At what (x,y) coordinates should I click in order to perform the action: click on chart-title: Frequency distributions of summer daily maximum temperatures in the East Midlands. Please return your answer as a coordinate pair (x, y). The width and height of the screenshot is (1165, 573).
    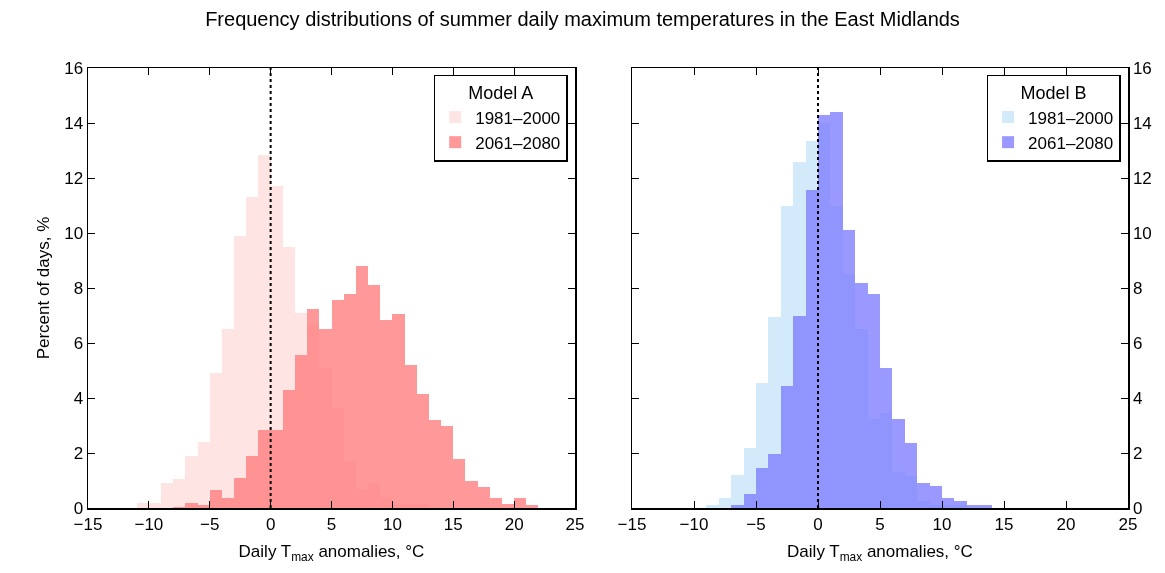
    Looking at the image, I should click on (582, 19).